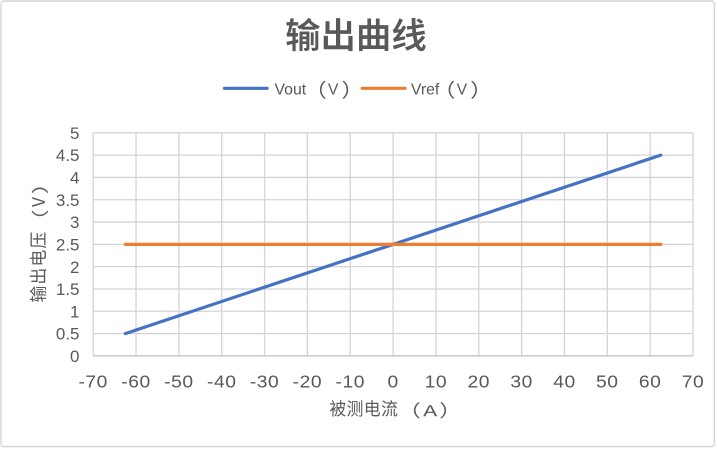  Describe the element at coordinates (222, 381) in the screenshot. I see `svg-text: -40` at that location.